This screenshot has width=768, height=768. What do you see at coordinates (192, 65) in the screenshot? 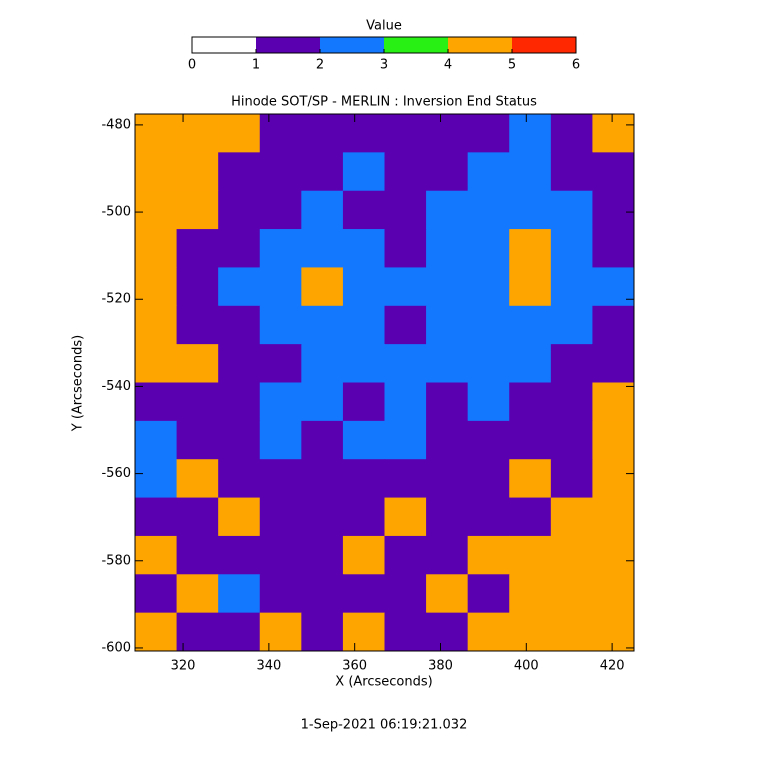
I see `colorbar-tick-label: 0` at bounding box center [192, 65].